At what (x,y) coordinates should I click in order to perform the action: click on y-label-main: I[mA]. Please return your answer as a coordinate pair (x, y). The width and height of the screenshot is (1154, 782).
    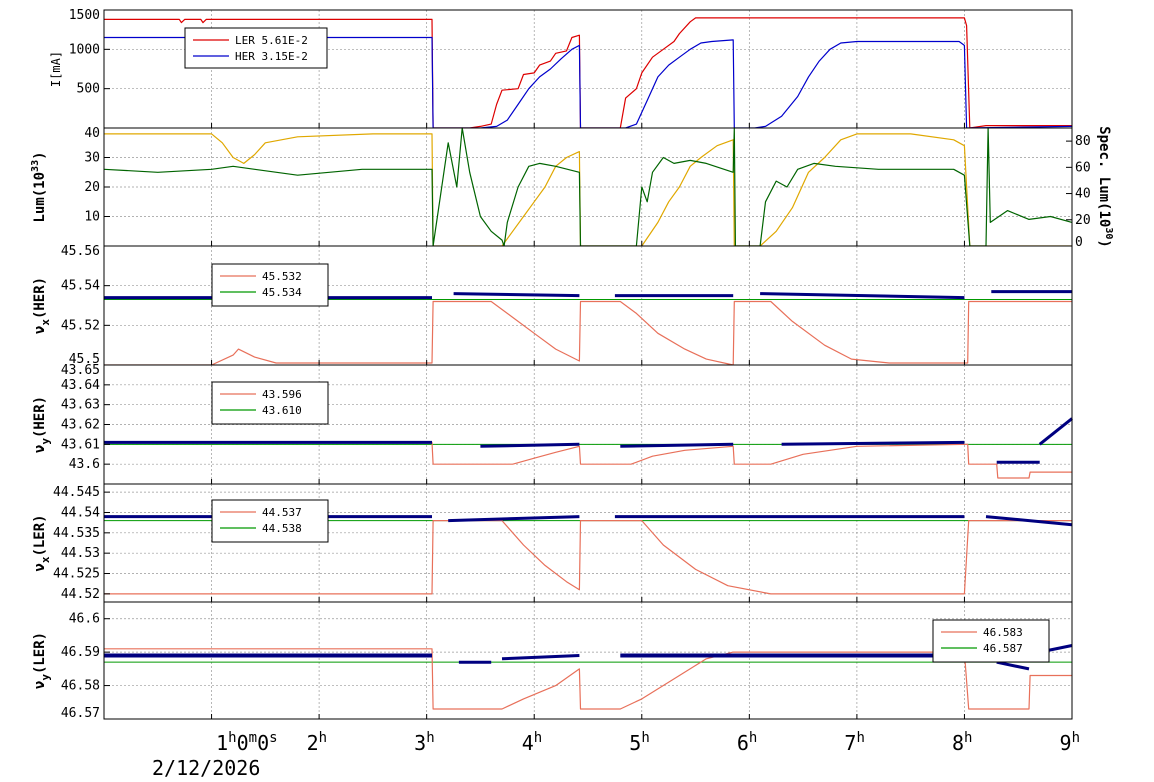
    Looking at the image, I should click on (56, 69).